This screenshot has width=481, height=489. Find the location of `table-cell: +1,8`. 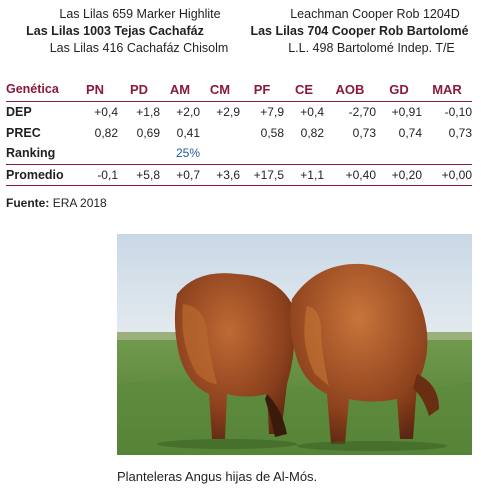

table-cell: +1,8 is located at coordinates (139, 111).